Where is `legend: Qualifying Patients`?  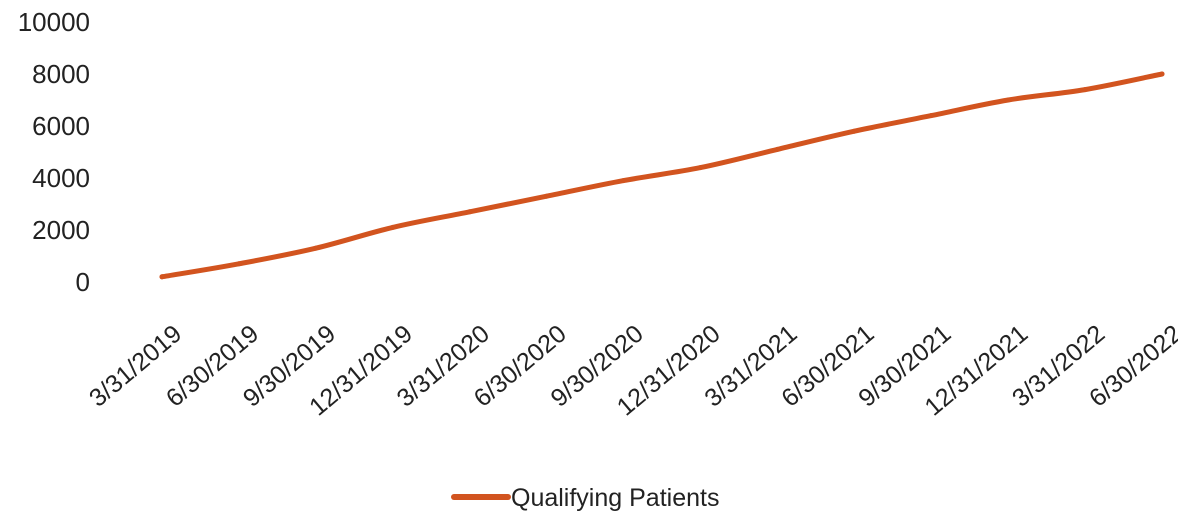
legend: Qualifying Patients is located at coordinates (585, 498).